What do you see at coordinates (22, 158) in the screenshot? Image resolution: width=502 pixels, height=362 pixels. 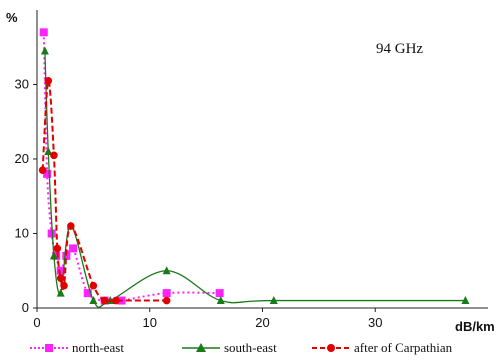 I see `y-tick-label: 20` at bounding box center [22, 158].